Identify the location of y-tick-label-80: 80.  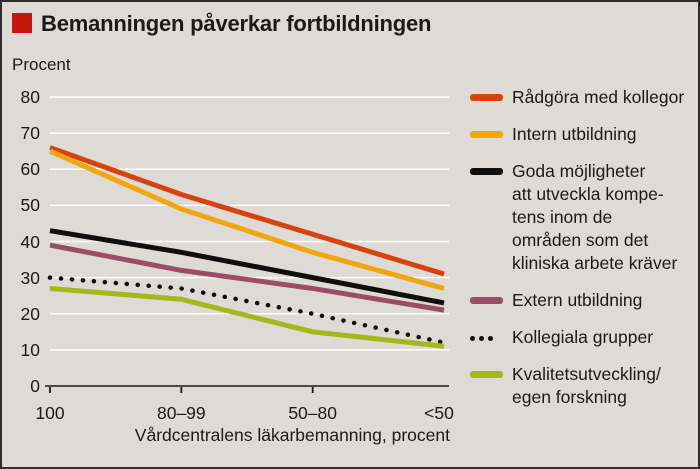
(30, 97).